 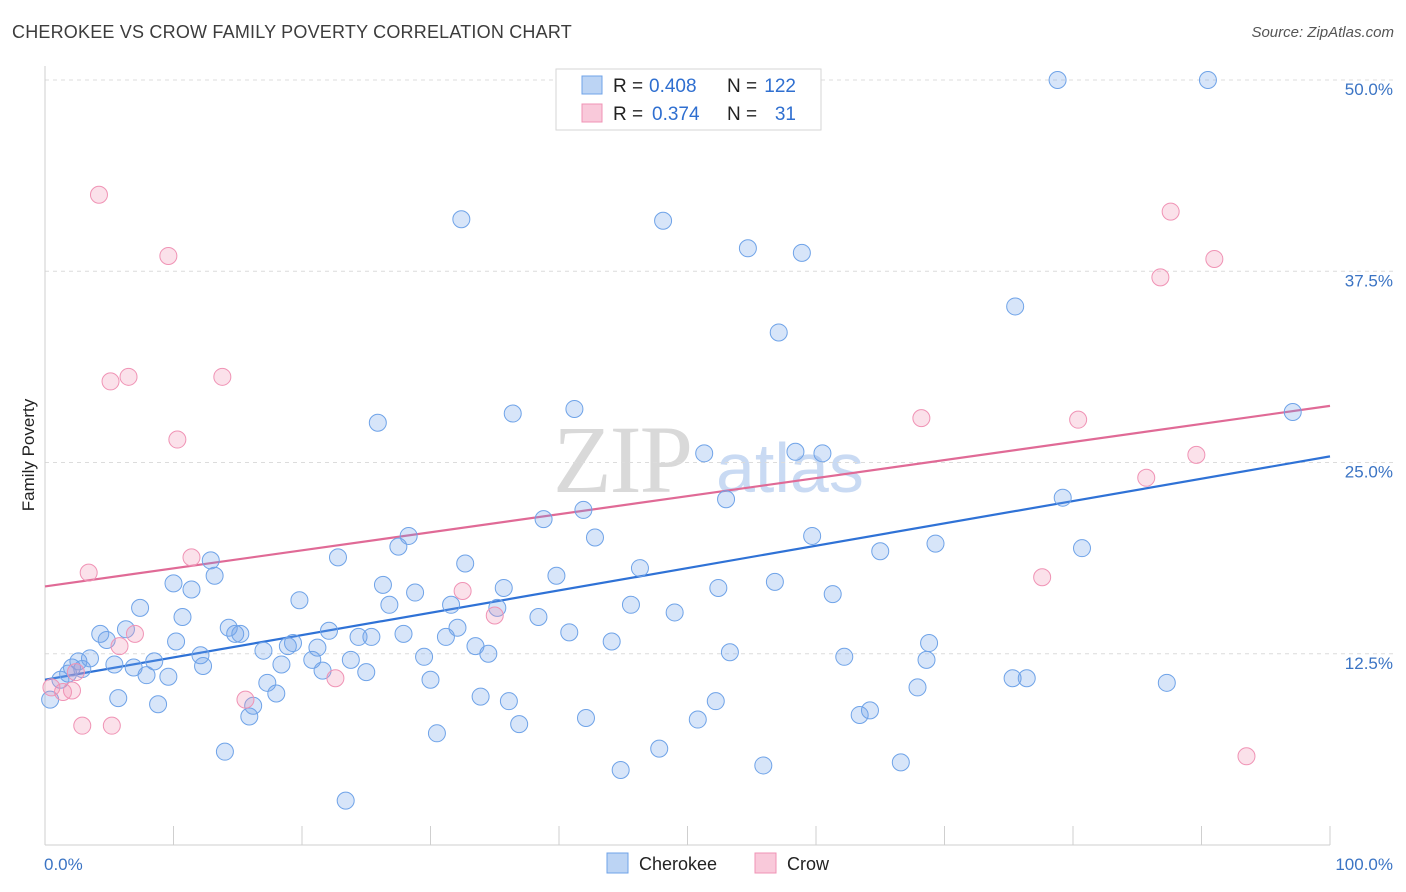 I want to click on y-tick-label: 50.0%, so click(x=1369, y=89).